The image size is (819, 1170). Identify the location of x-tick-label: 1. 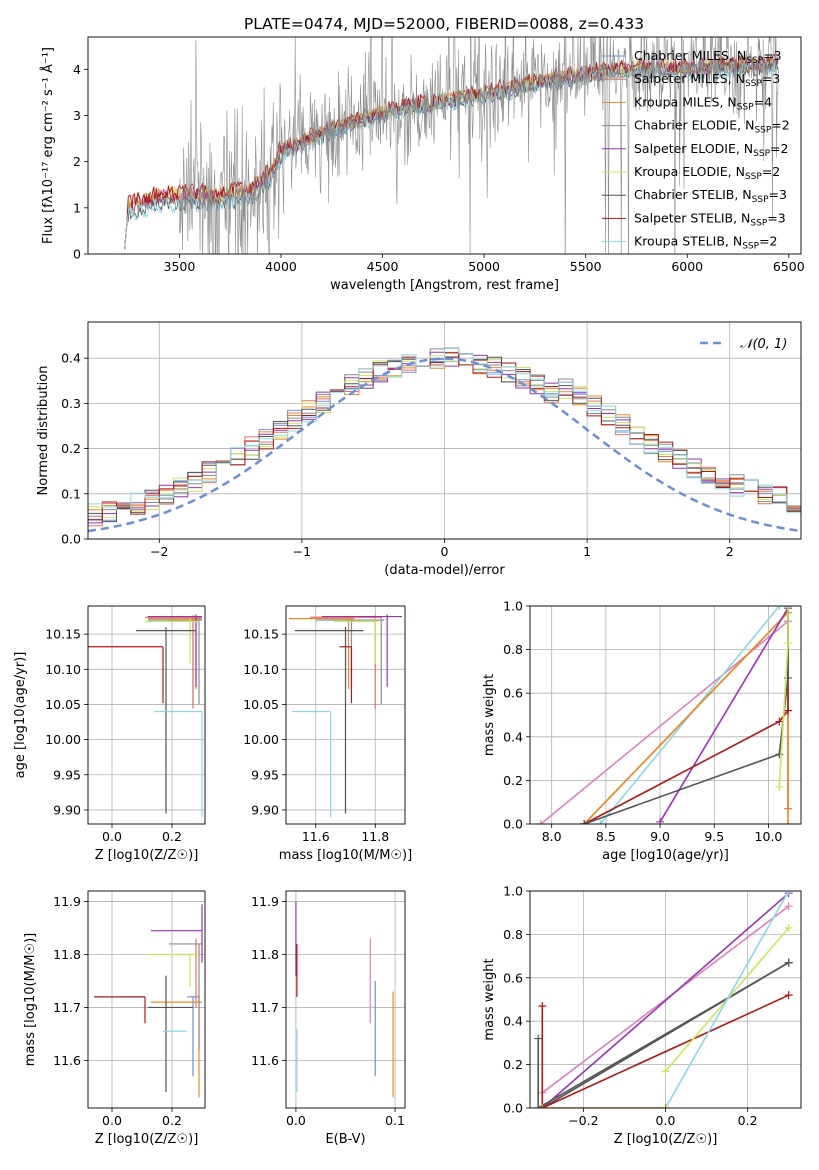
(587, 551).